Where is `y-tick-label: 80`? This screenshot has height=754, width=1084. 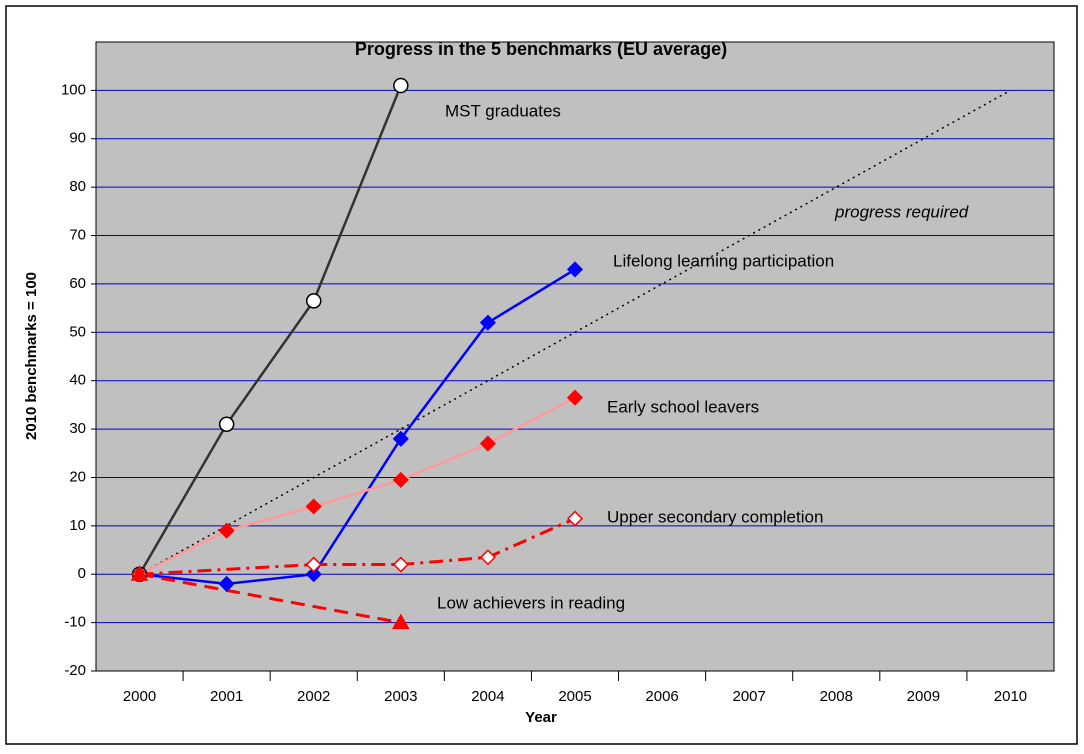 y-tick-label: 80 is located at coordinates (77, 186).